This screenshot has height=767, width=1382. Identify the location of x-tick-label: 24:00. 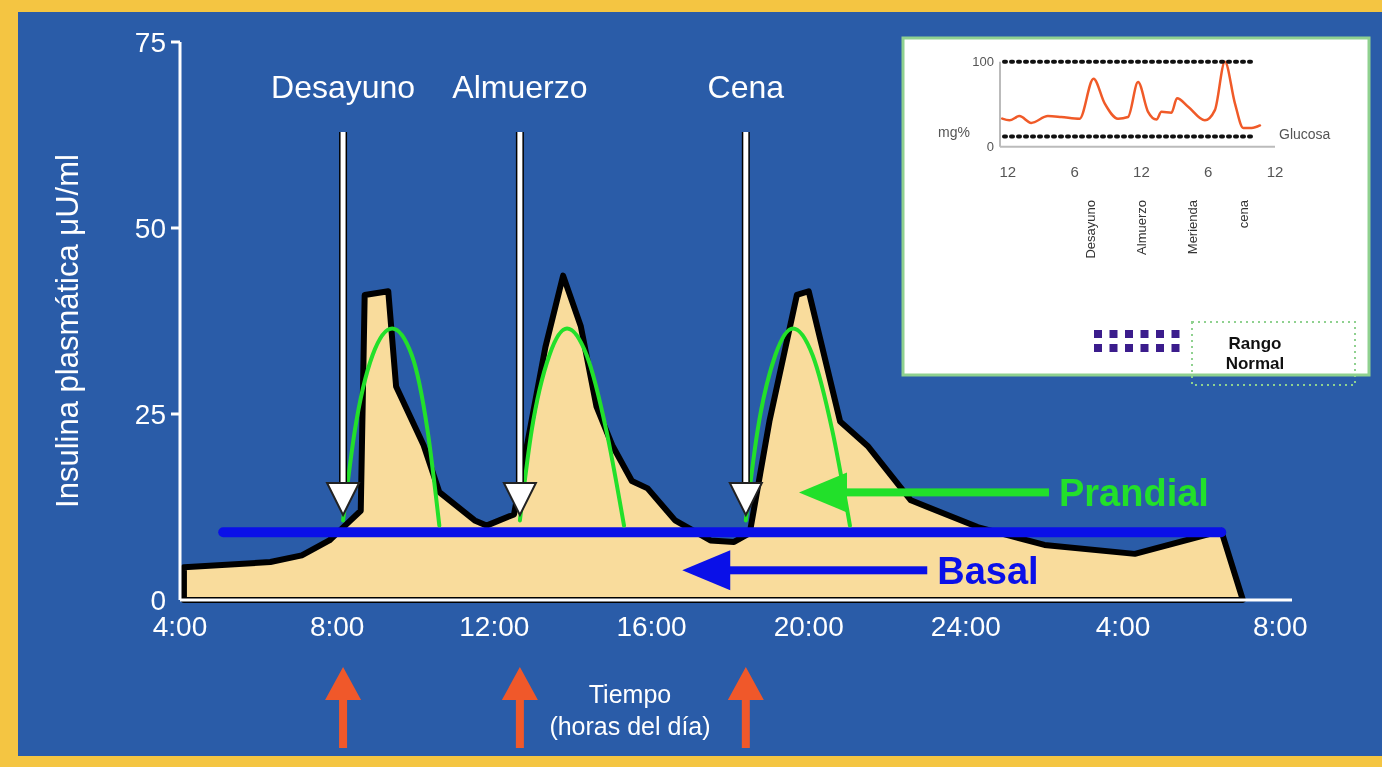
(965, 626).